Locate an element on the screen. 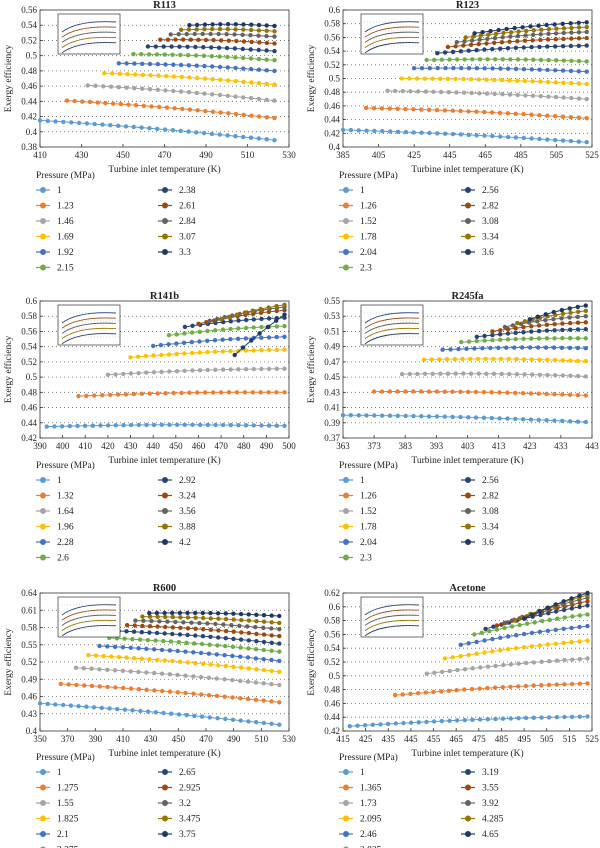 The image size is (600, 848). legend-label: 1.92 is located at coordinates (65, 253).